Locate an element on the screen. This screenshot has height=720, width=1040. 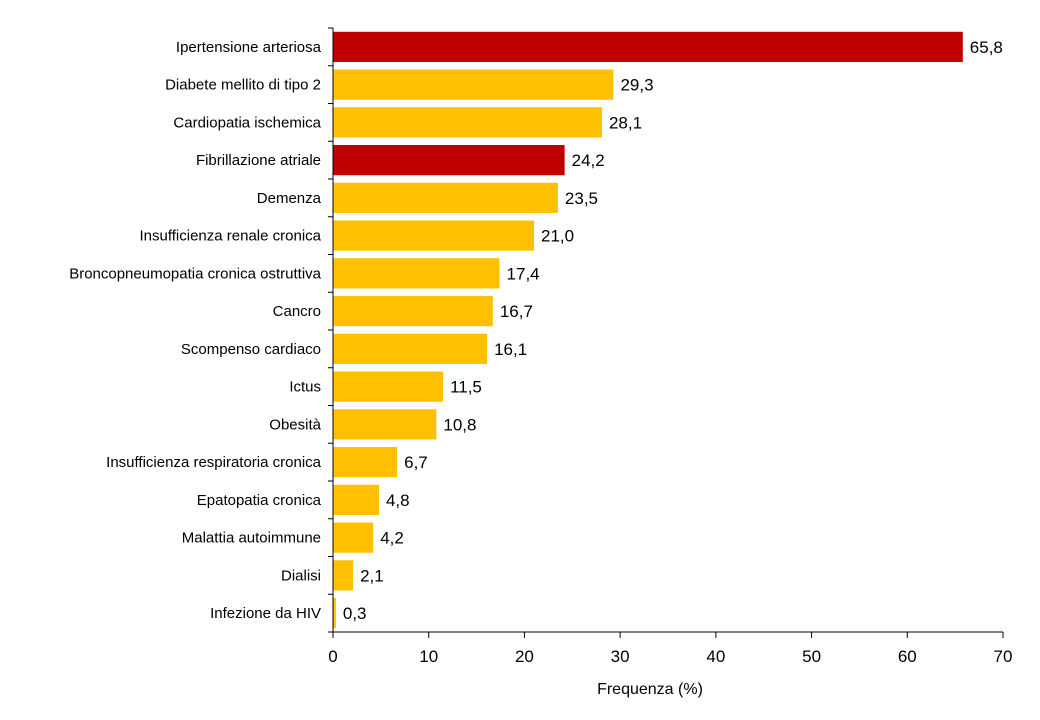
data-label: 24,2 is located at coordinates (588, 160).